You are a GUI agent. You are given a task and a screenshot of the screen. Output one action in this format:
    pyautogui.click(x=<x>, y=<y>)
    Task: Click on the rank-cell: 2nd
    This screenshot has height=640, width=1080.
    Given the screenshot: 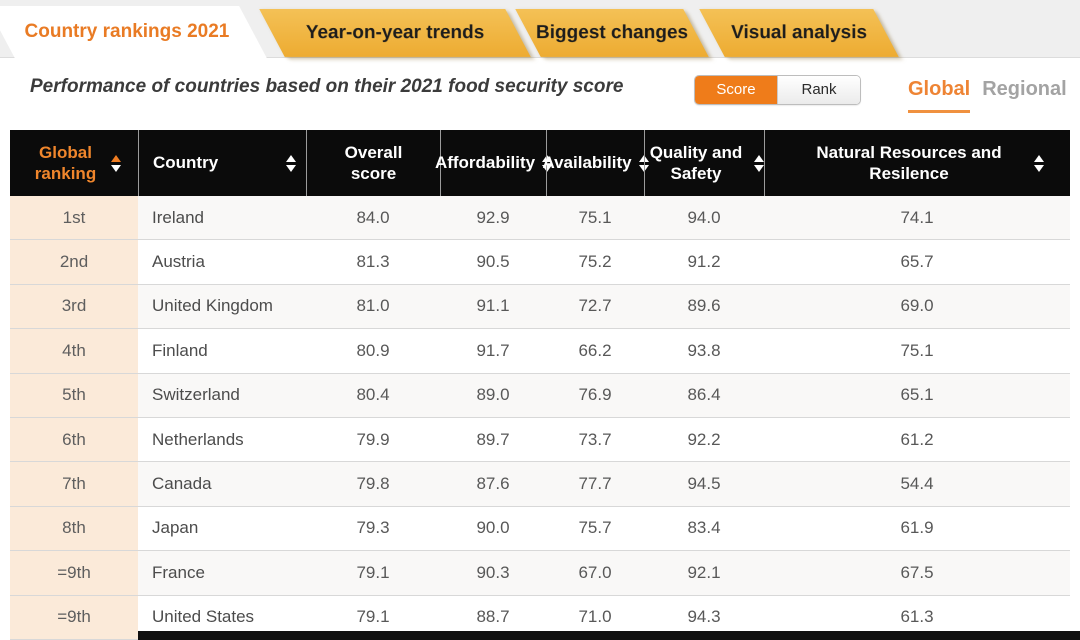 What is the action you would take?
    pyautogui.click(x=74, y=262)
    